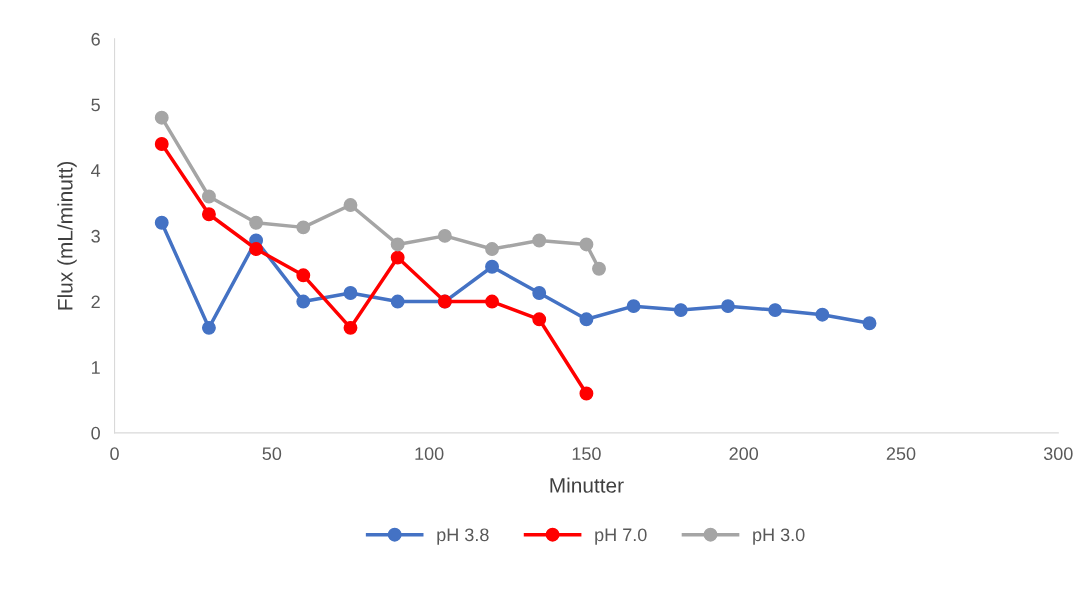 Image resolution: width=1091 pixels, height=608 pixels. Describe the element at coordinates (586, 454) in the screenshot. I see `x-tick-label: 150` at that location.